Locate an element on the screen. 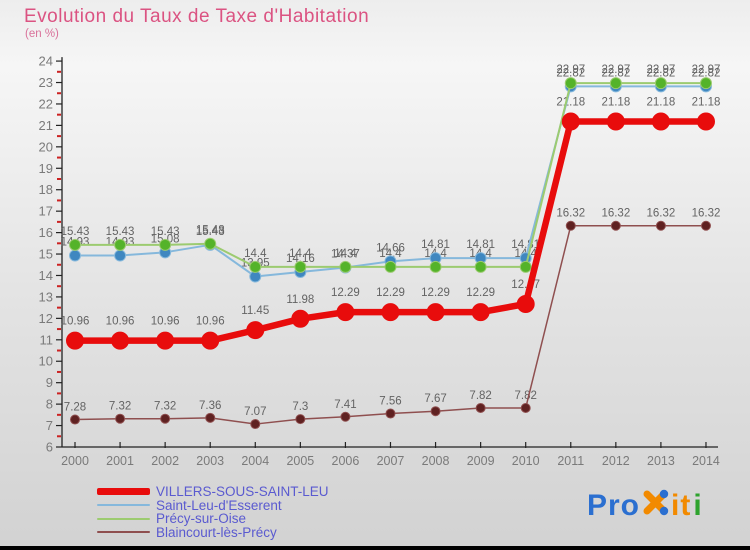  y-tick-label: 14 is located at coordinates (46, 275).